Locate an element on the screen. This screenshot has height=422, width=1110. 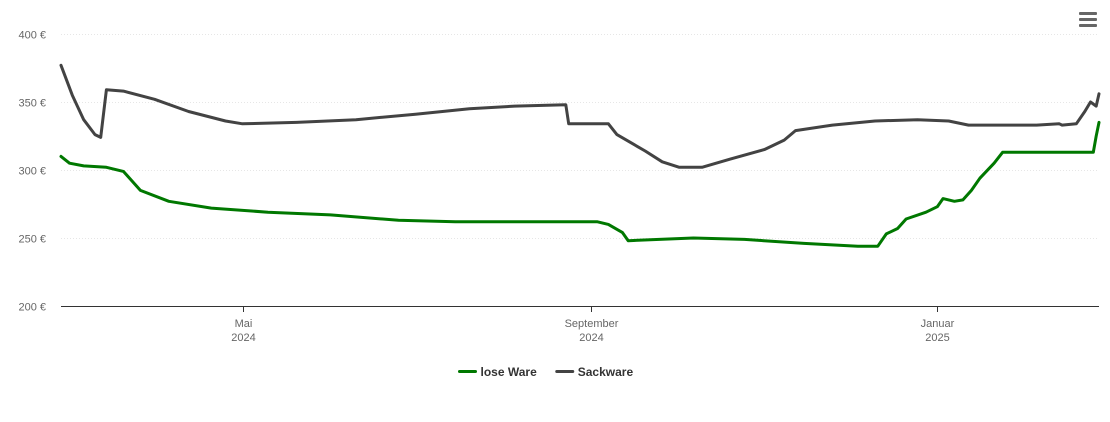
y-tick-label: 350 € is located at coordinates (32, 104).